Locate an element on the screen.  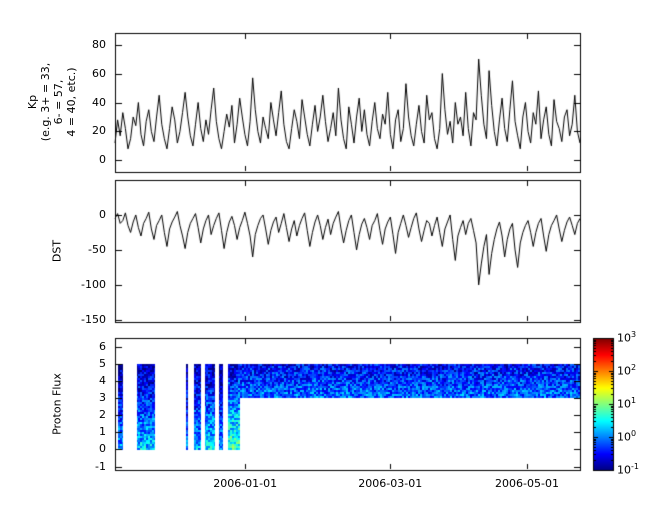
ytick-label: 3 is located at coordinates (102, 397).